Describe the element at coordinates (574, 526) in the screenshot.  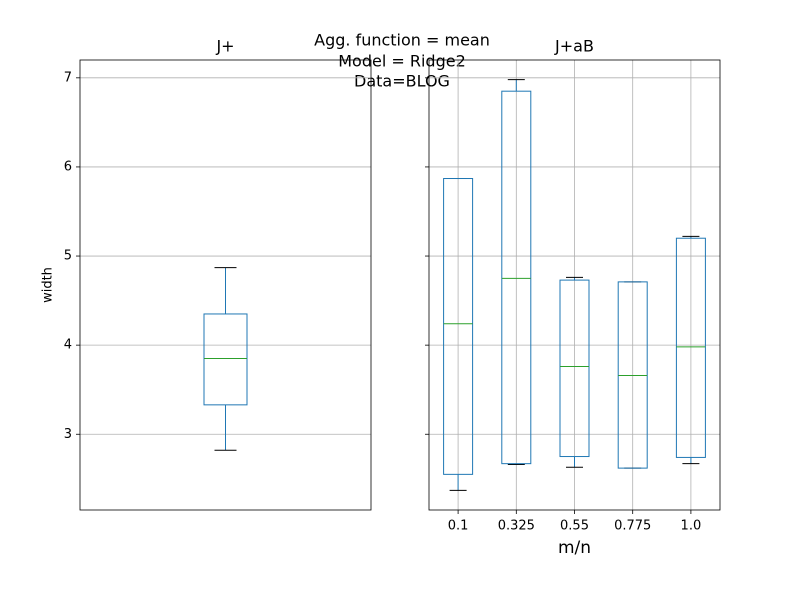
I see `x-tick-label: 0.55` at that location.